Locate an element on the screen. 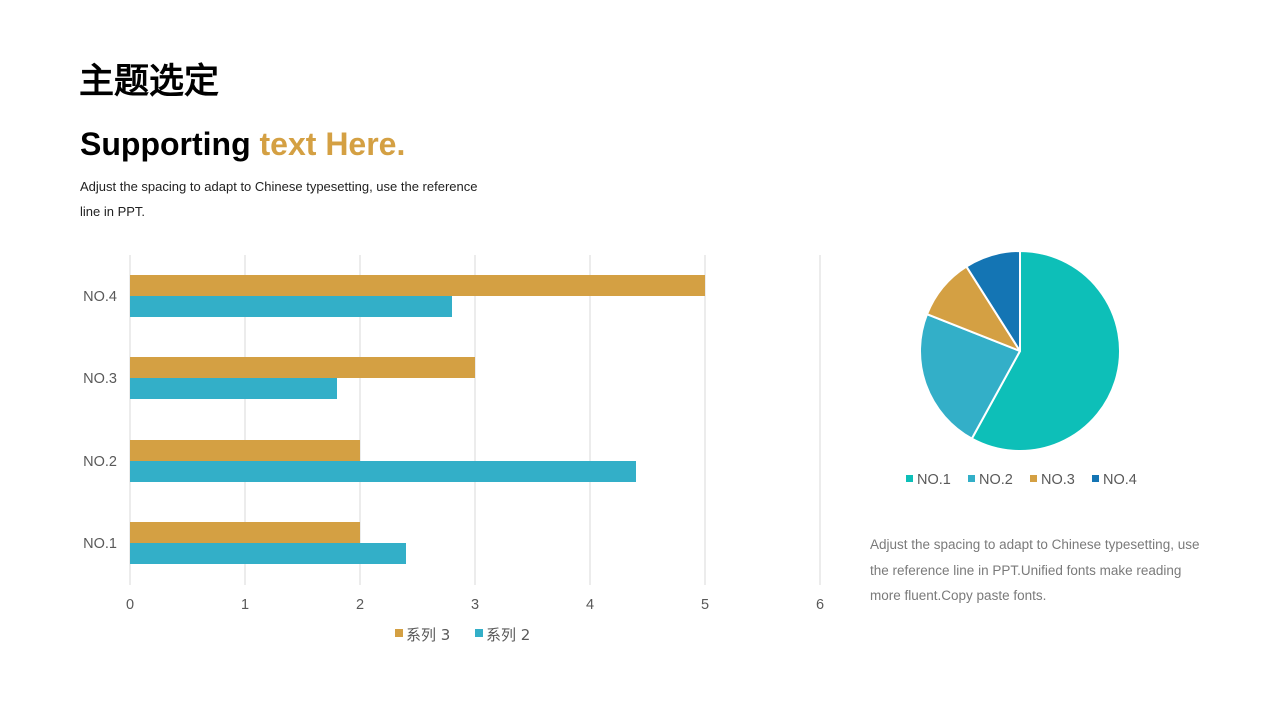  x-tick-label: 6 is located at coordinates (820, 605).